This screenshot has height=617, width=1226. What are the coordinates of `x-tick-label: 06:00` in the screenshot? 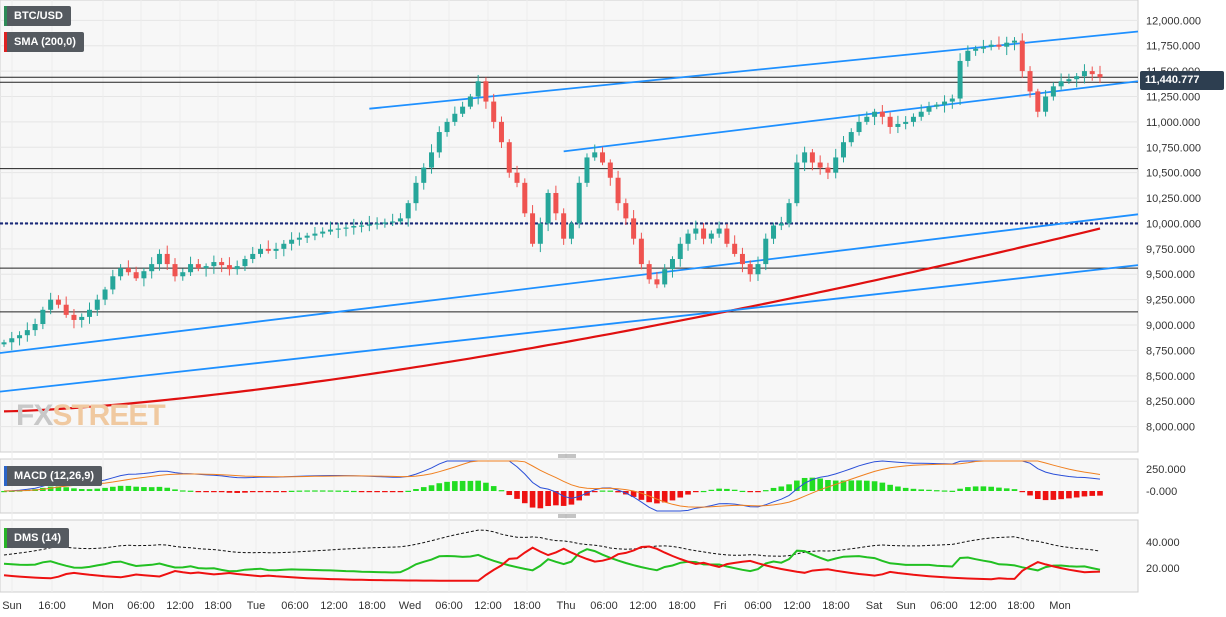 It's located at (758, 606).